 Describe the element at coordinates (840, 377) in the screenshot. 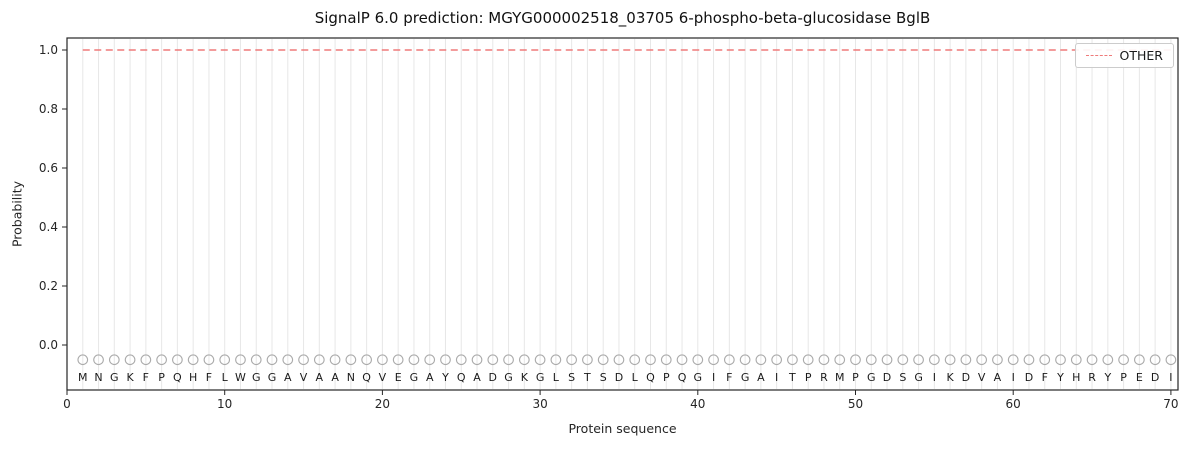

I see `sequence-letter: M` at that location.